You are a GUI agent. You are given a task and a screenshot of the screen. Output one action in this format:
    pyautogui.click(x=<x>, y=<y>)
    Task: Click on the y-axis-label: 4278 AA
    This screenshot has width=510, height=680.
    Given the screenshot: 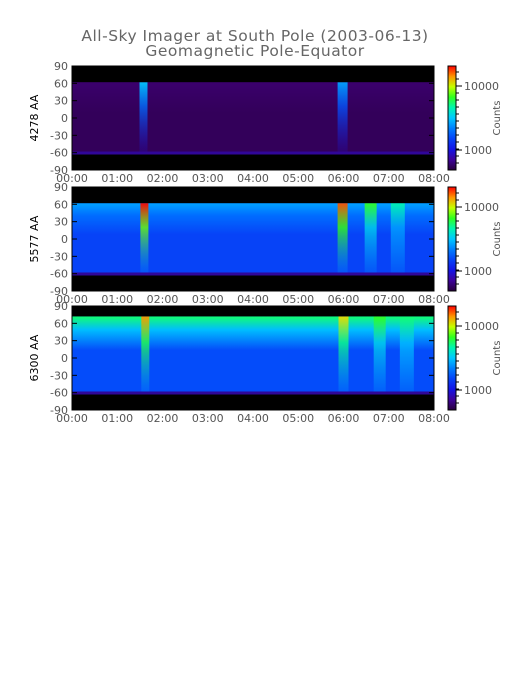 What is the action you would take?
    pyautogui.click(x=34, y=117)
    